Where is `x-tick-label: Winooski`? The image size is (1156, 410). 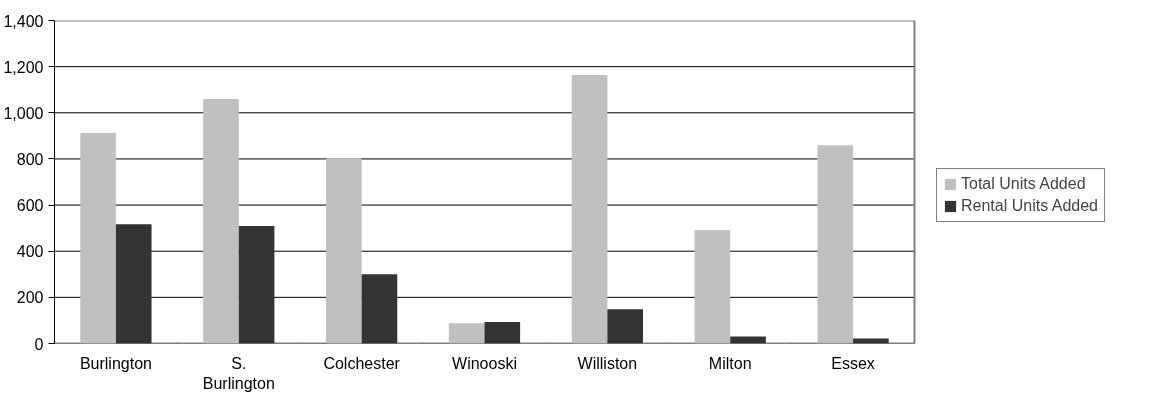
x-tick-label: Winooski is located at coordinates (484, 363).